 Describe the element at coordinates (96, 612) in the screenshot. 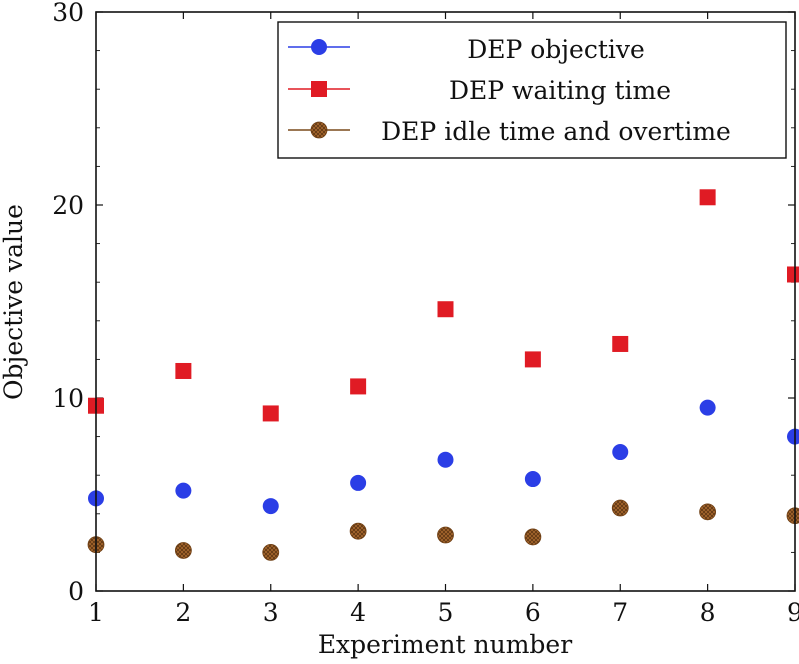

I see `x-tick-label: 1` at that location.